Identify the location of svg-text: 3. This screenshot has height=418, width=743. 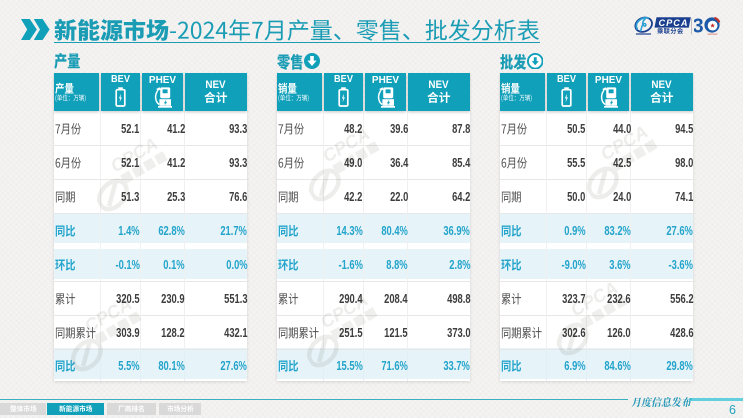
(699, 26).